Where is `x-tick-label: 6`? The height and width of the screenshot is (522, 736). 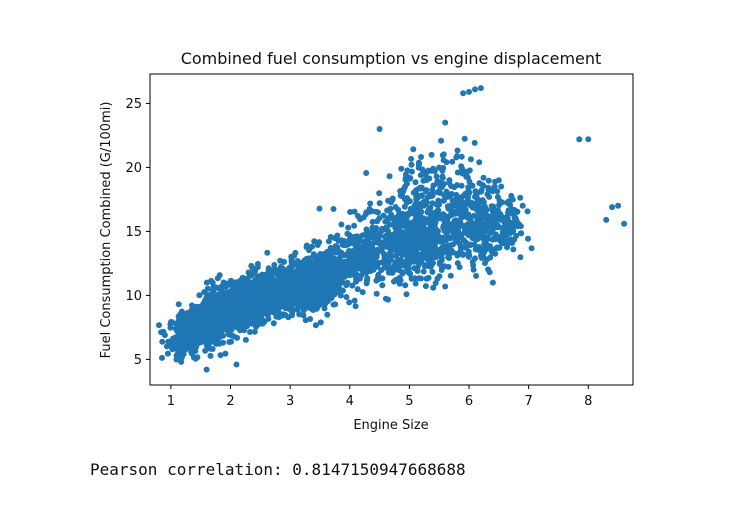
x-tick-label: 6 is located at coordinates (469, 401).